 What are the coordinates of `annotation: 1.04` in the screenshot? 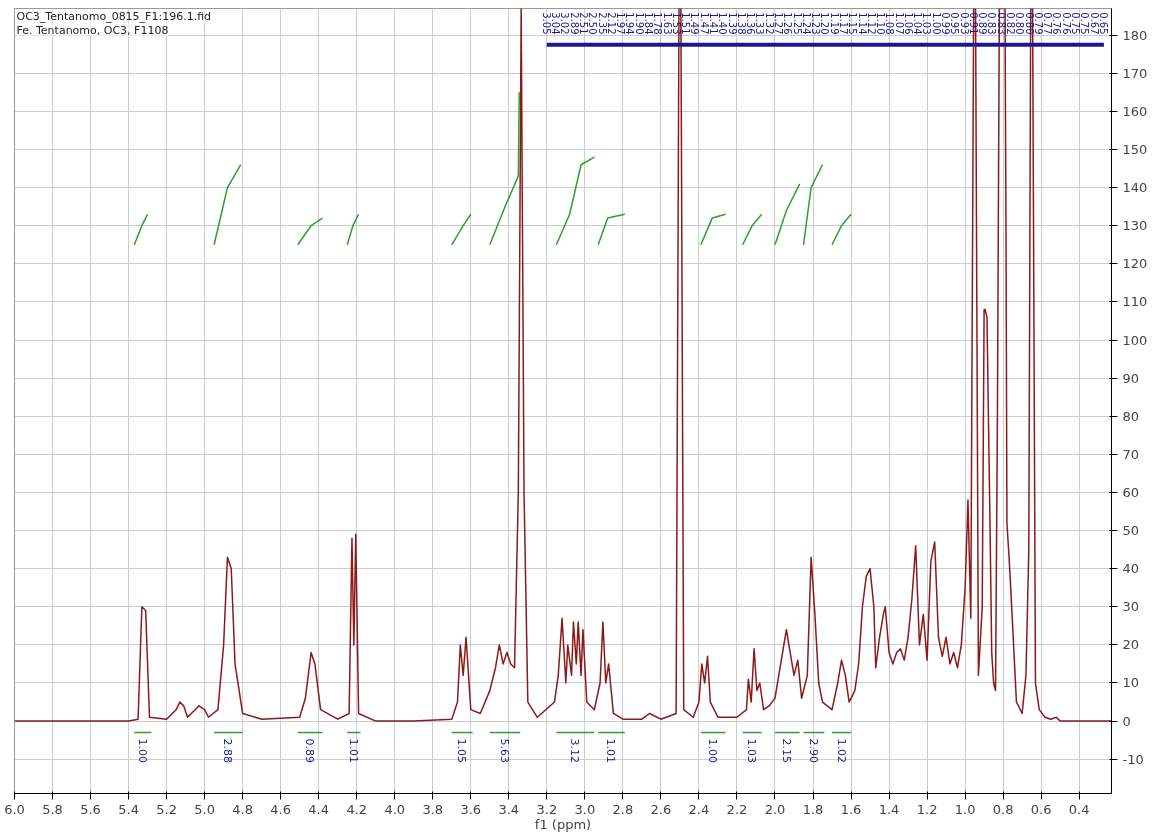 It's located at (918, 23).